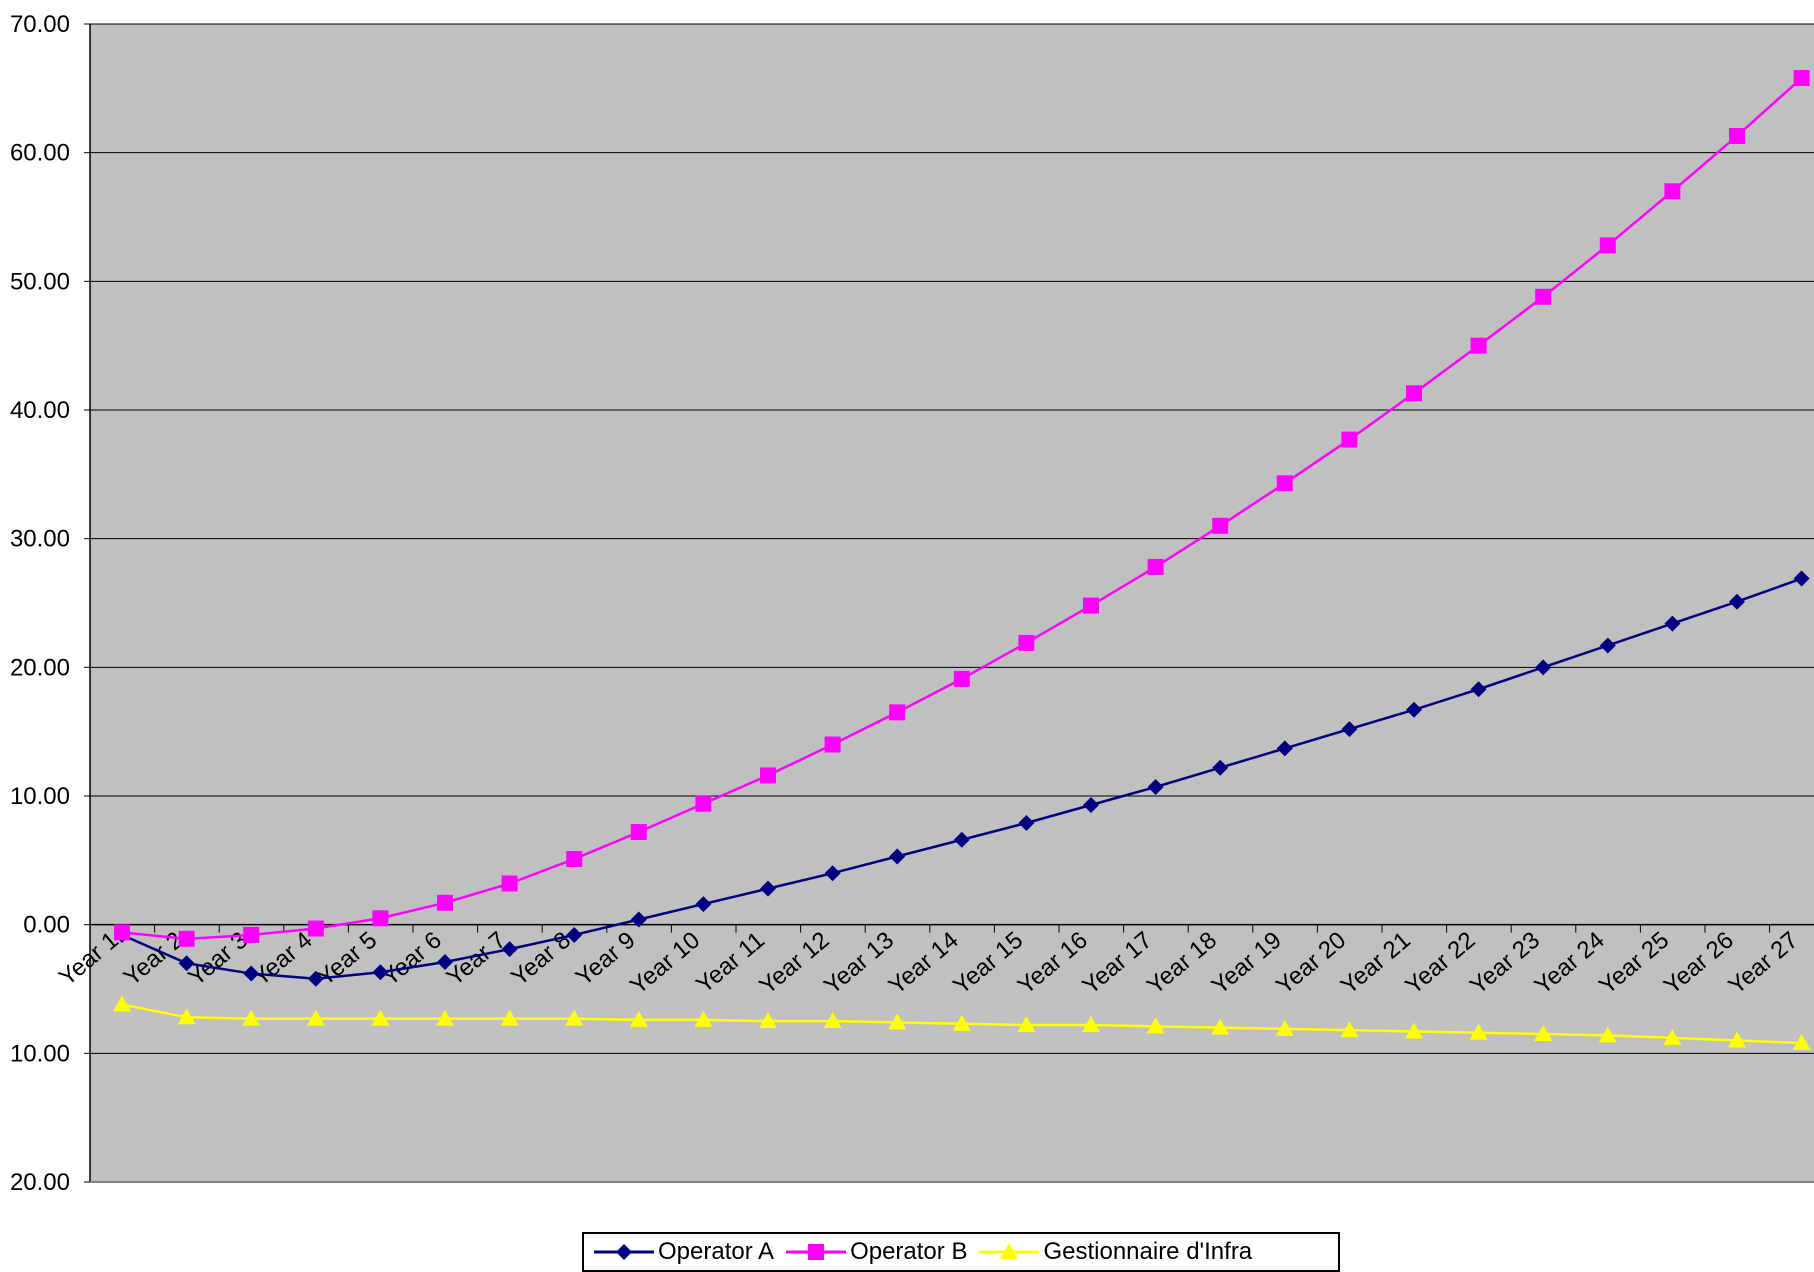 The width and height of the screenshot is (1814, 1272). Describe the element at coordinates (40, 153) in the screenshot. I see `y-tick-label: 60.00` at that location.